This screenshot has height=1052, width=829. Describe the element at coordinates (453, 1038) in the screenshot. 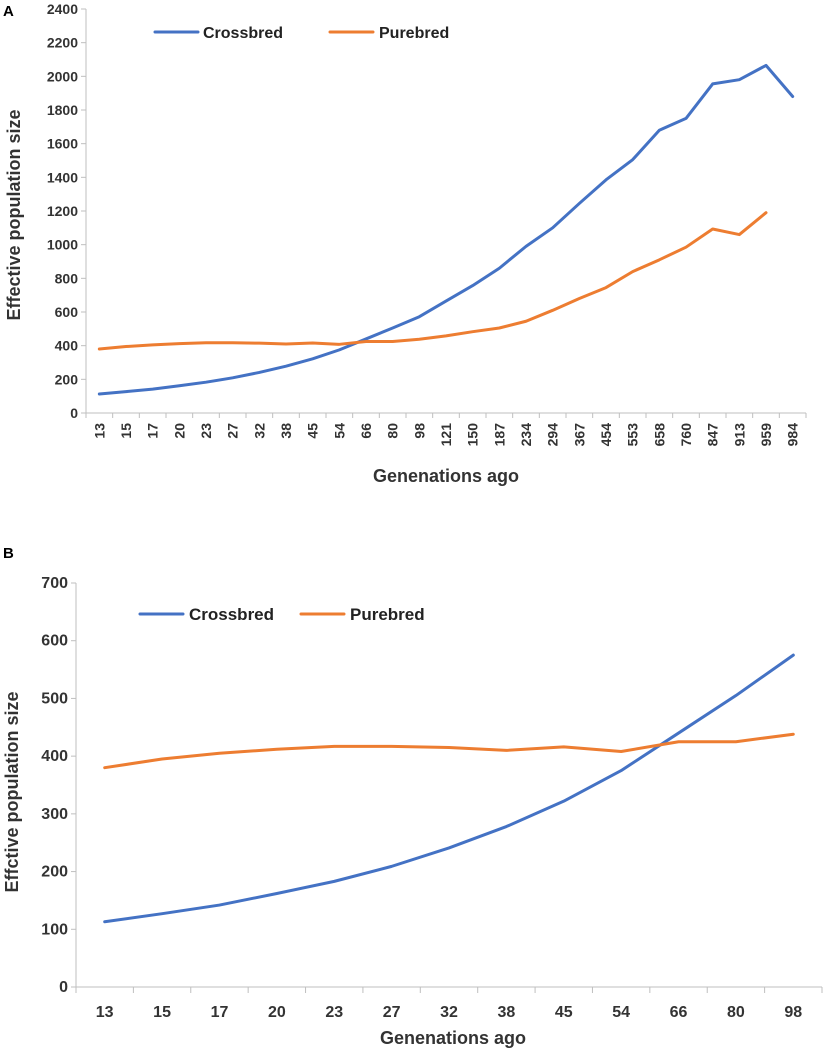

I see `panel-b-x-axis-label: Genenations ago` at that location.